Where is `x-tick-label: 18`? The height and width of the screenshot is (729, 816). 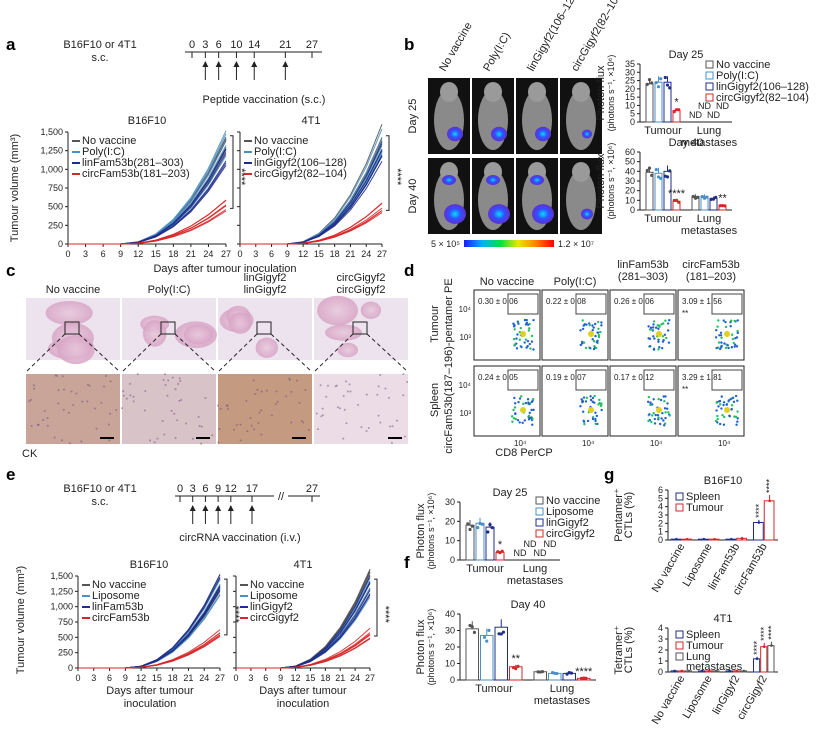 x-tick-label: 18 is located at coordinates (325, 678).